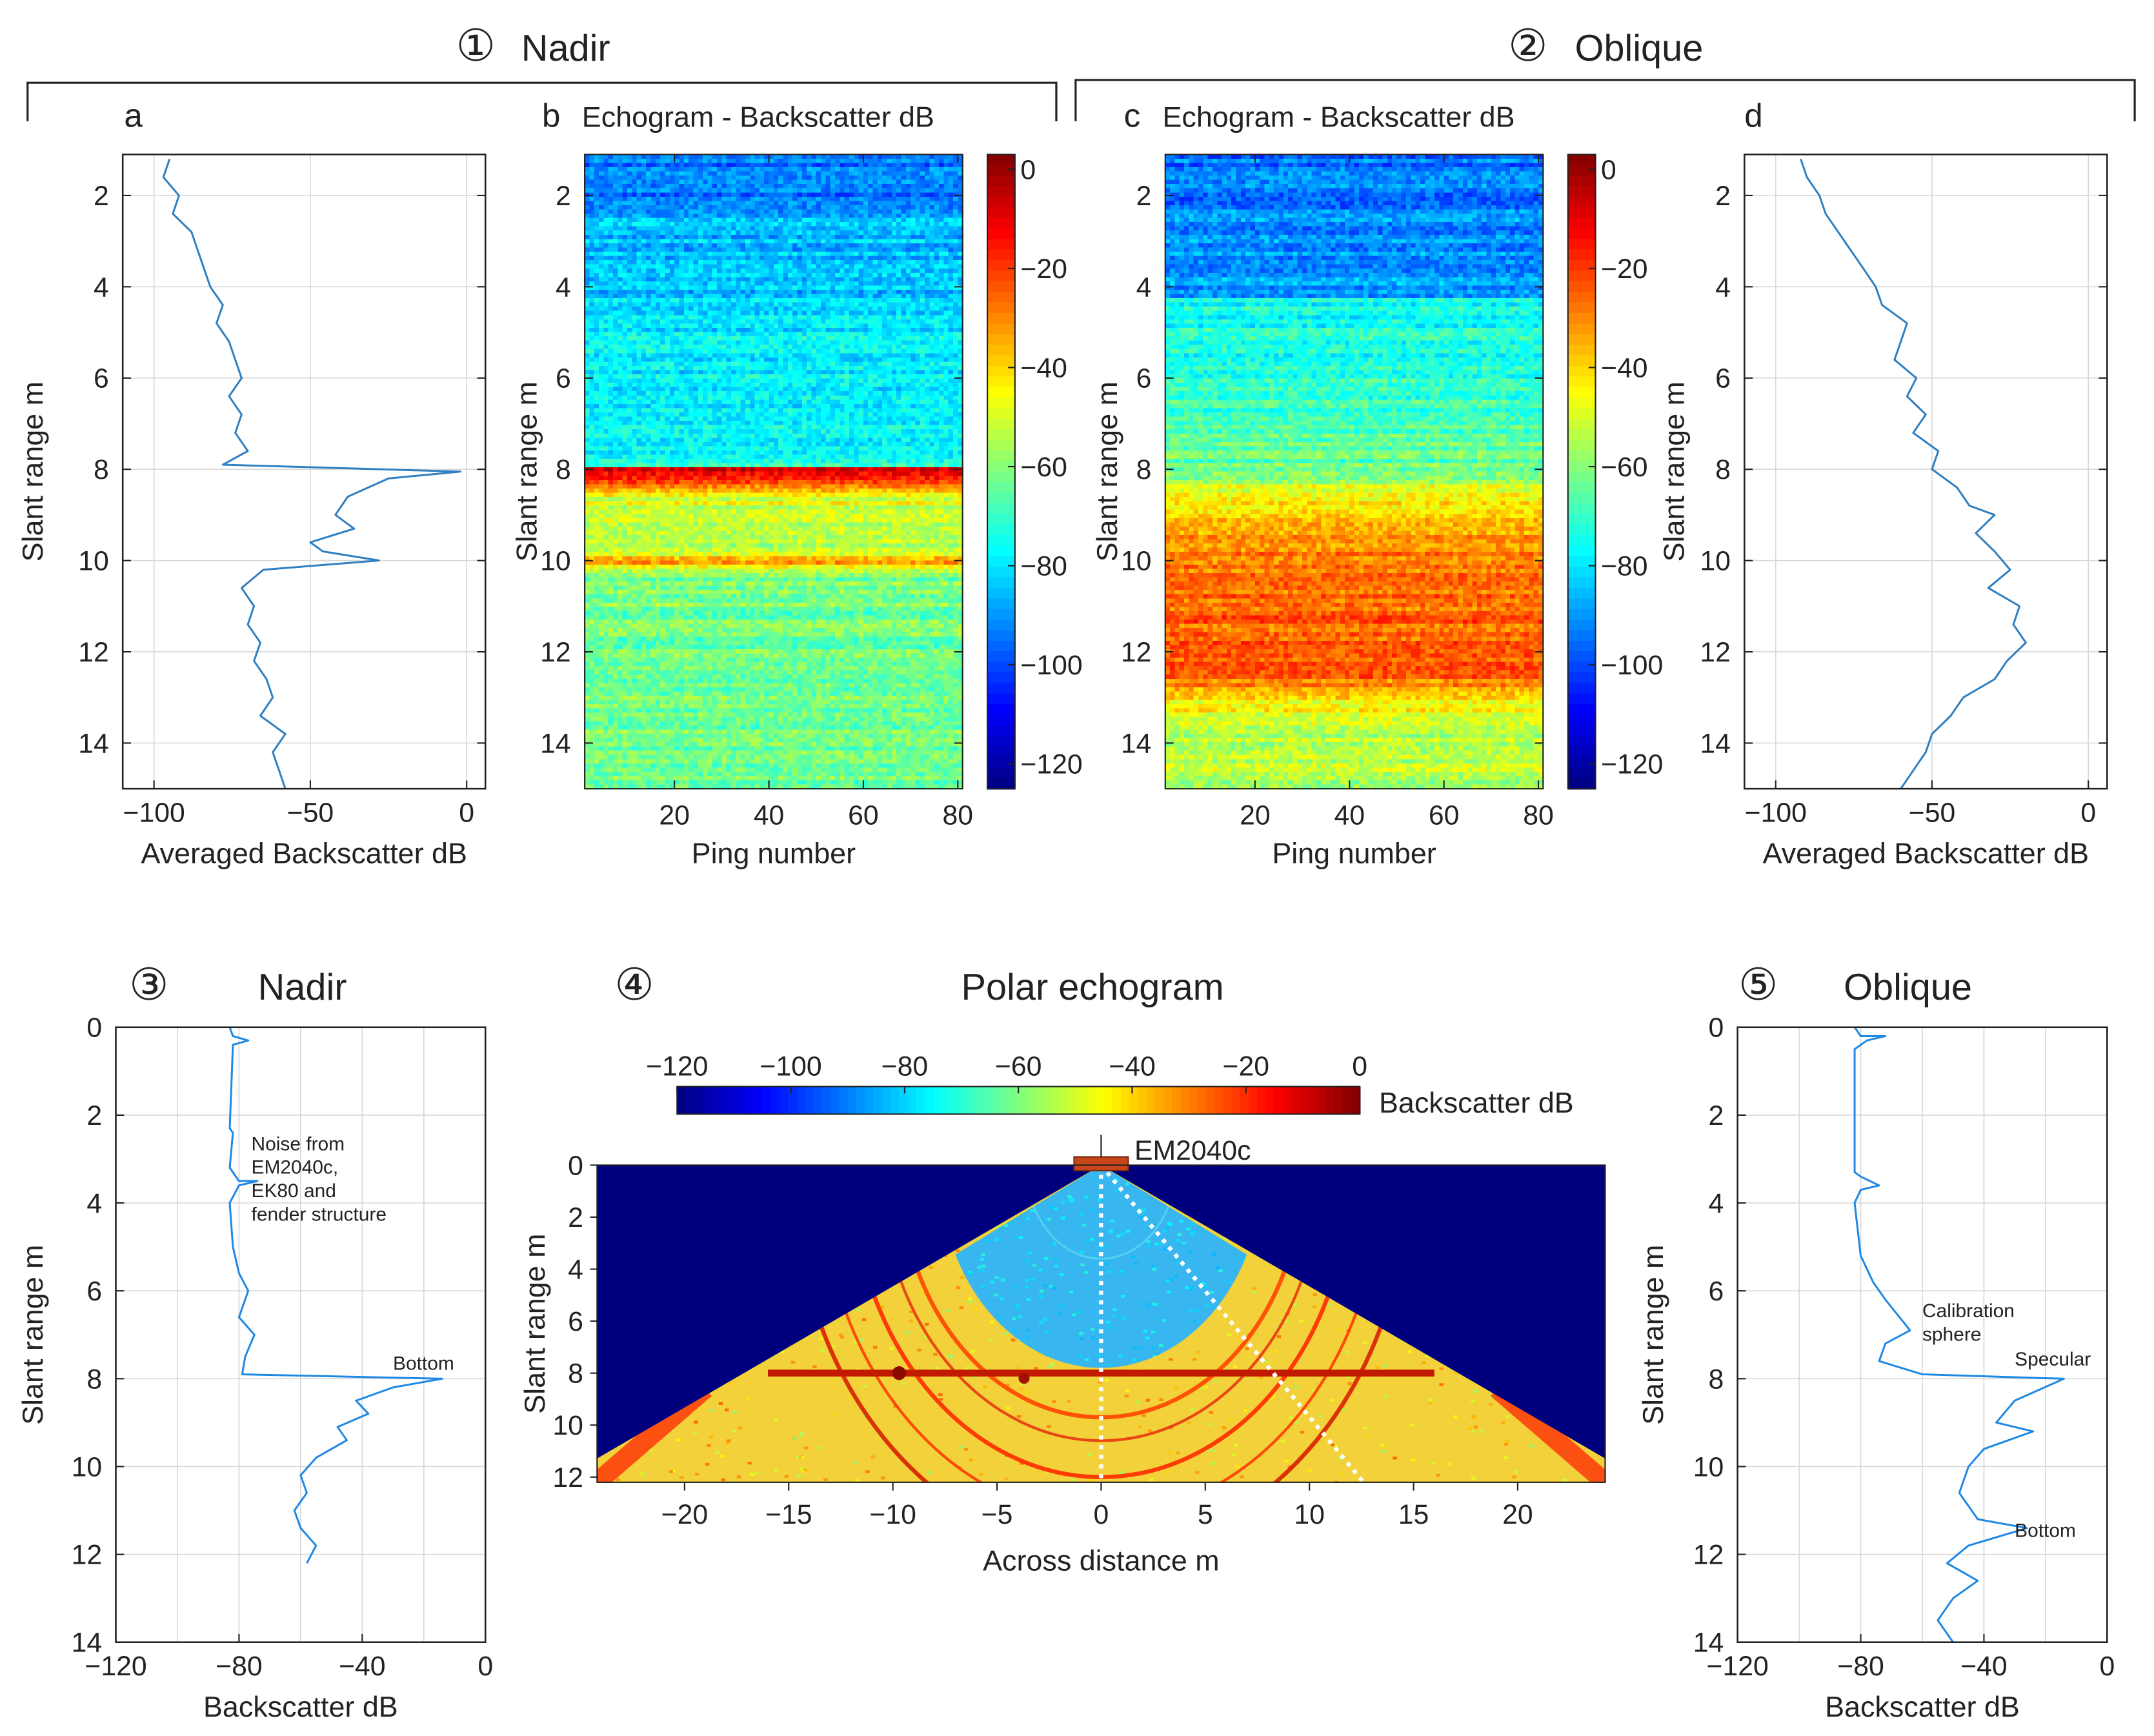 The image size is (2154, 1736). I want to click on y-tick-label: 4, so click(101, 287).